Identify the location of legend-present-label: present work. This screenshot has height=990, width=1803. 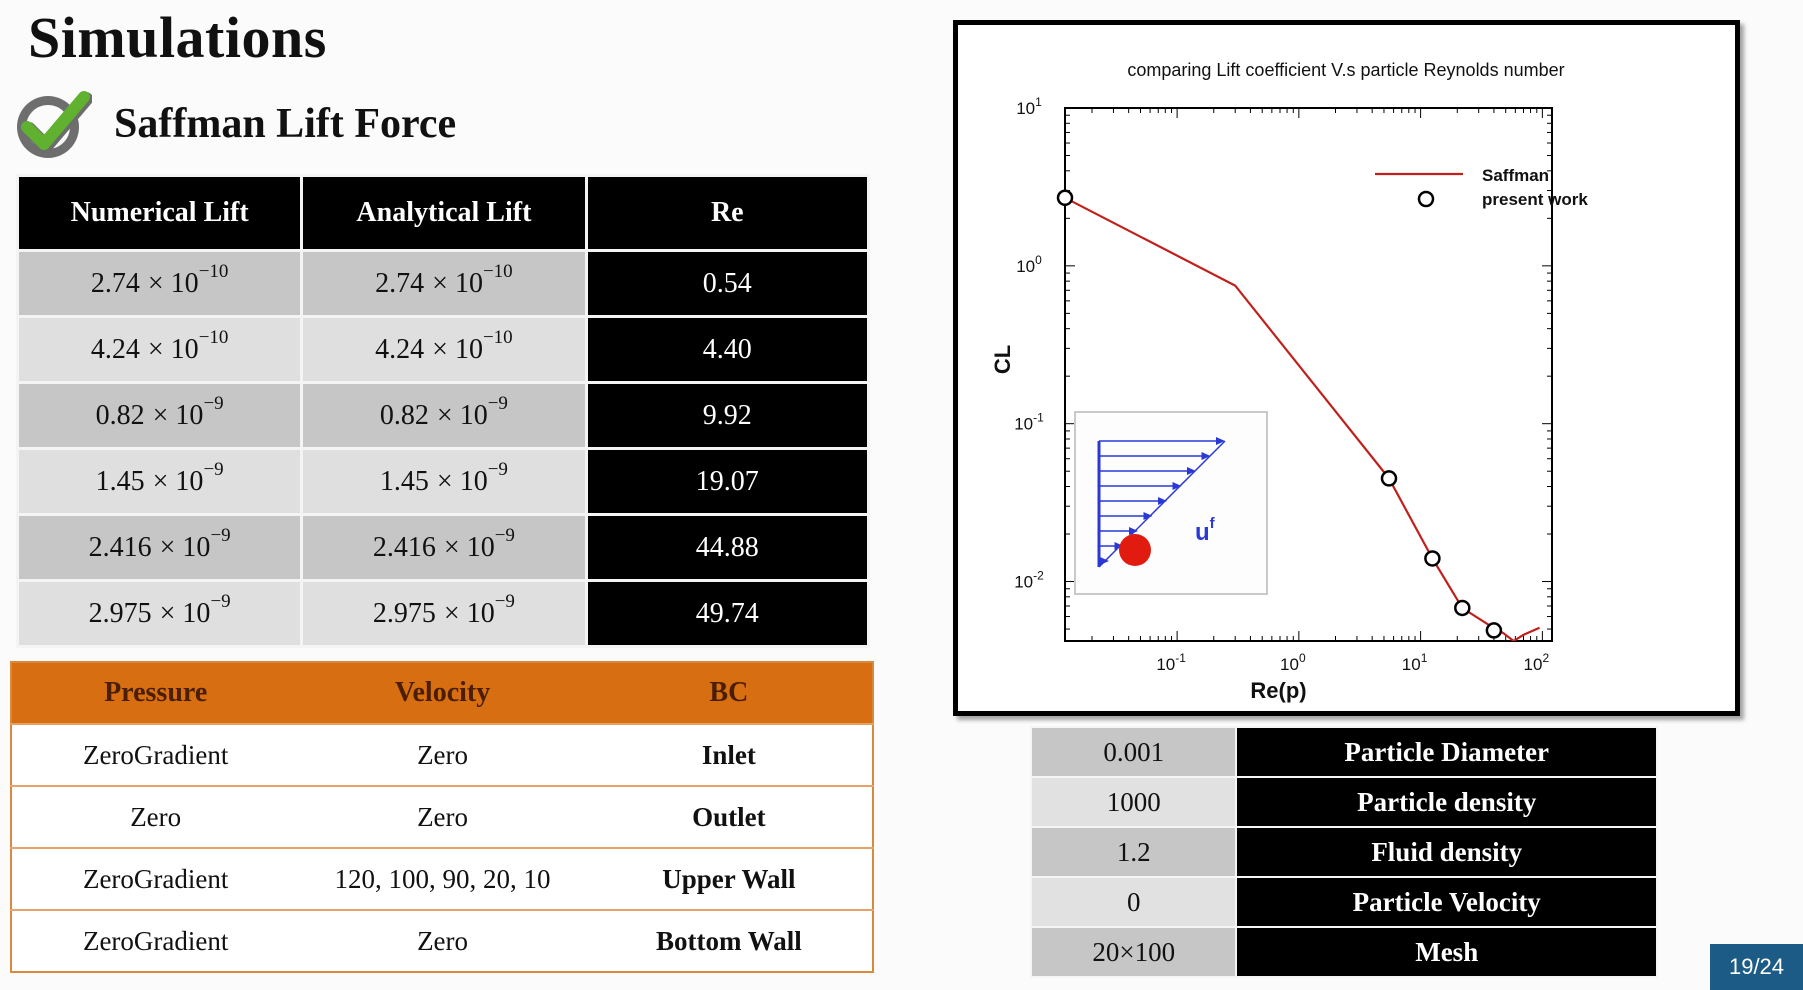
(1535, 199).